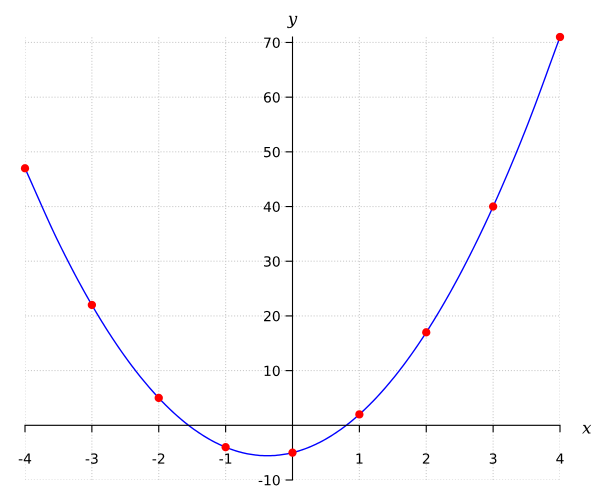 The height and width of the screenshot is (500, 600). I want to click on x-tick-label: 2, so click(426, 458).